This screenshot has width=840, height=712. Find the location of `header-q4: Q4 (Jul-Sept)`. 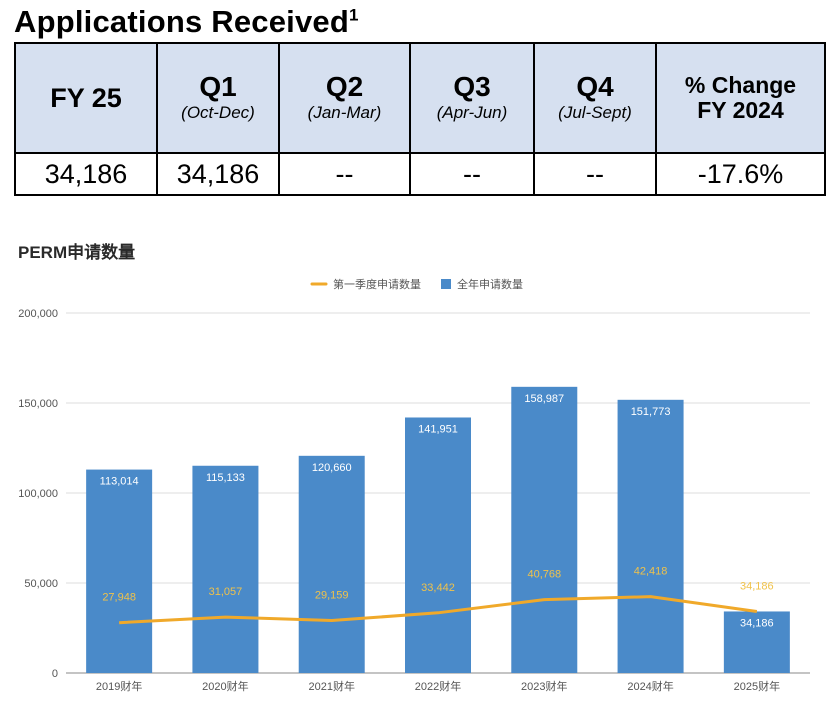

header-q4: Q4 (Jul-Sept) is located at coordinates (595, 98).